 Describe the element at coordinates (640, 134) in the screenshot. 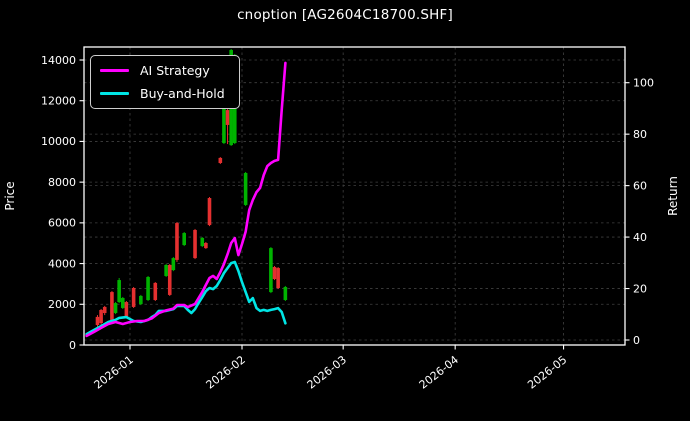

I see `svg-text: 80` at that location.